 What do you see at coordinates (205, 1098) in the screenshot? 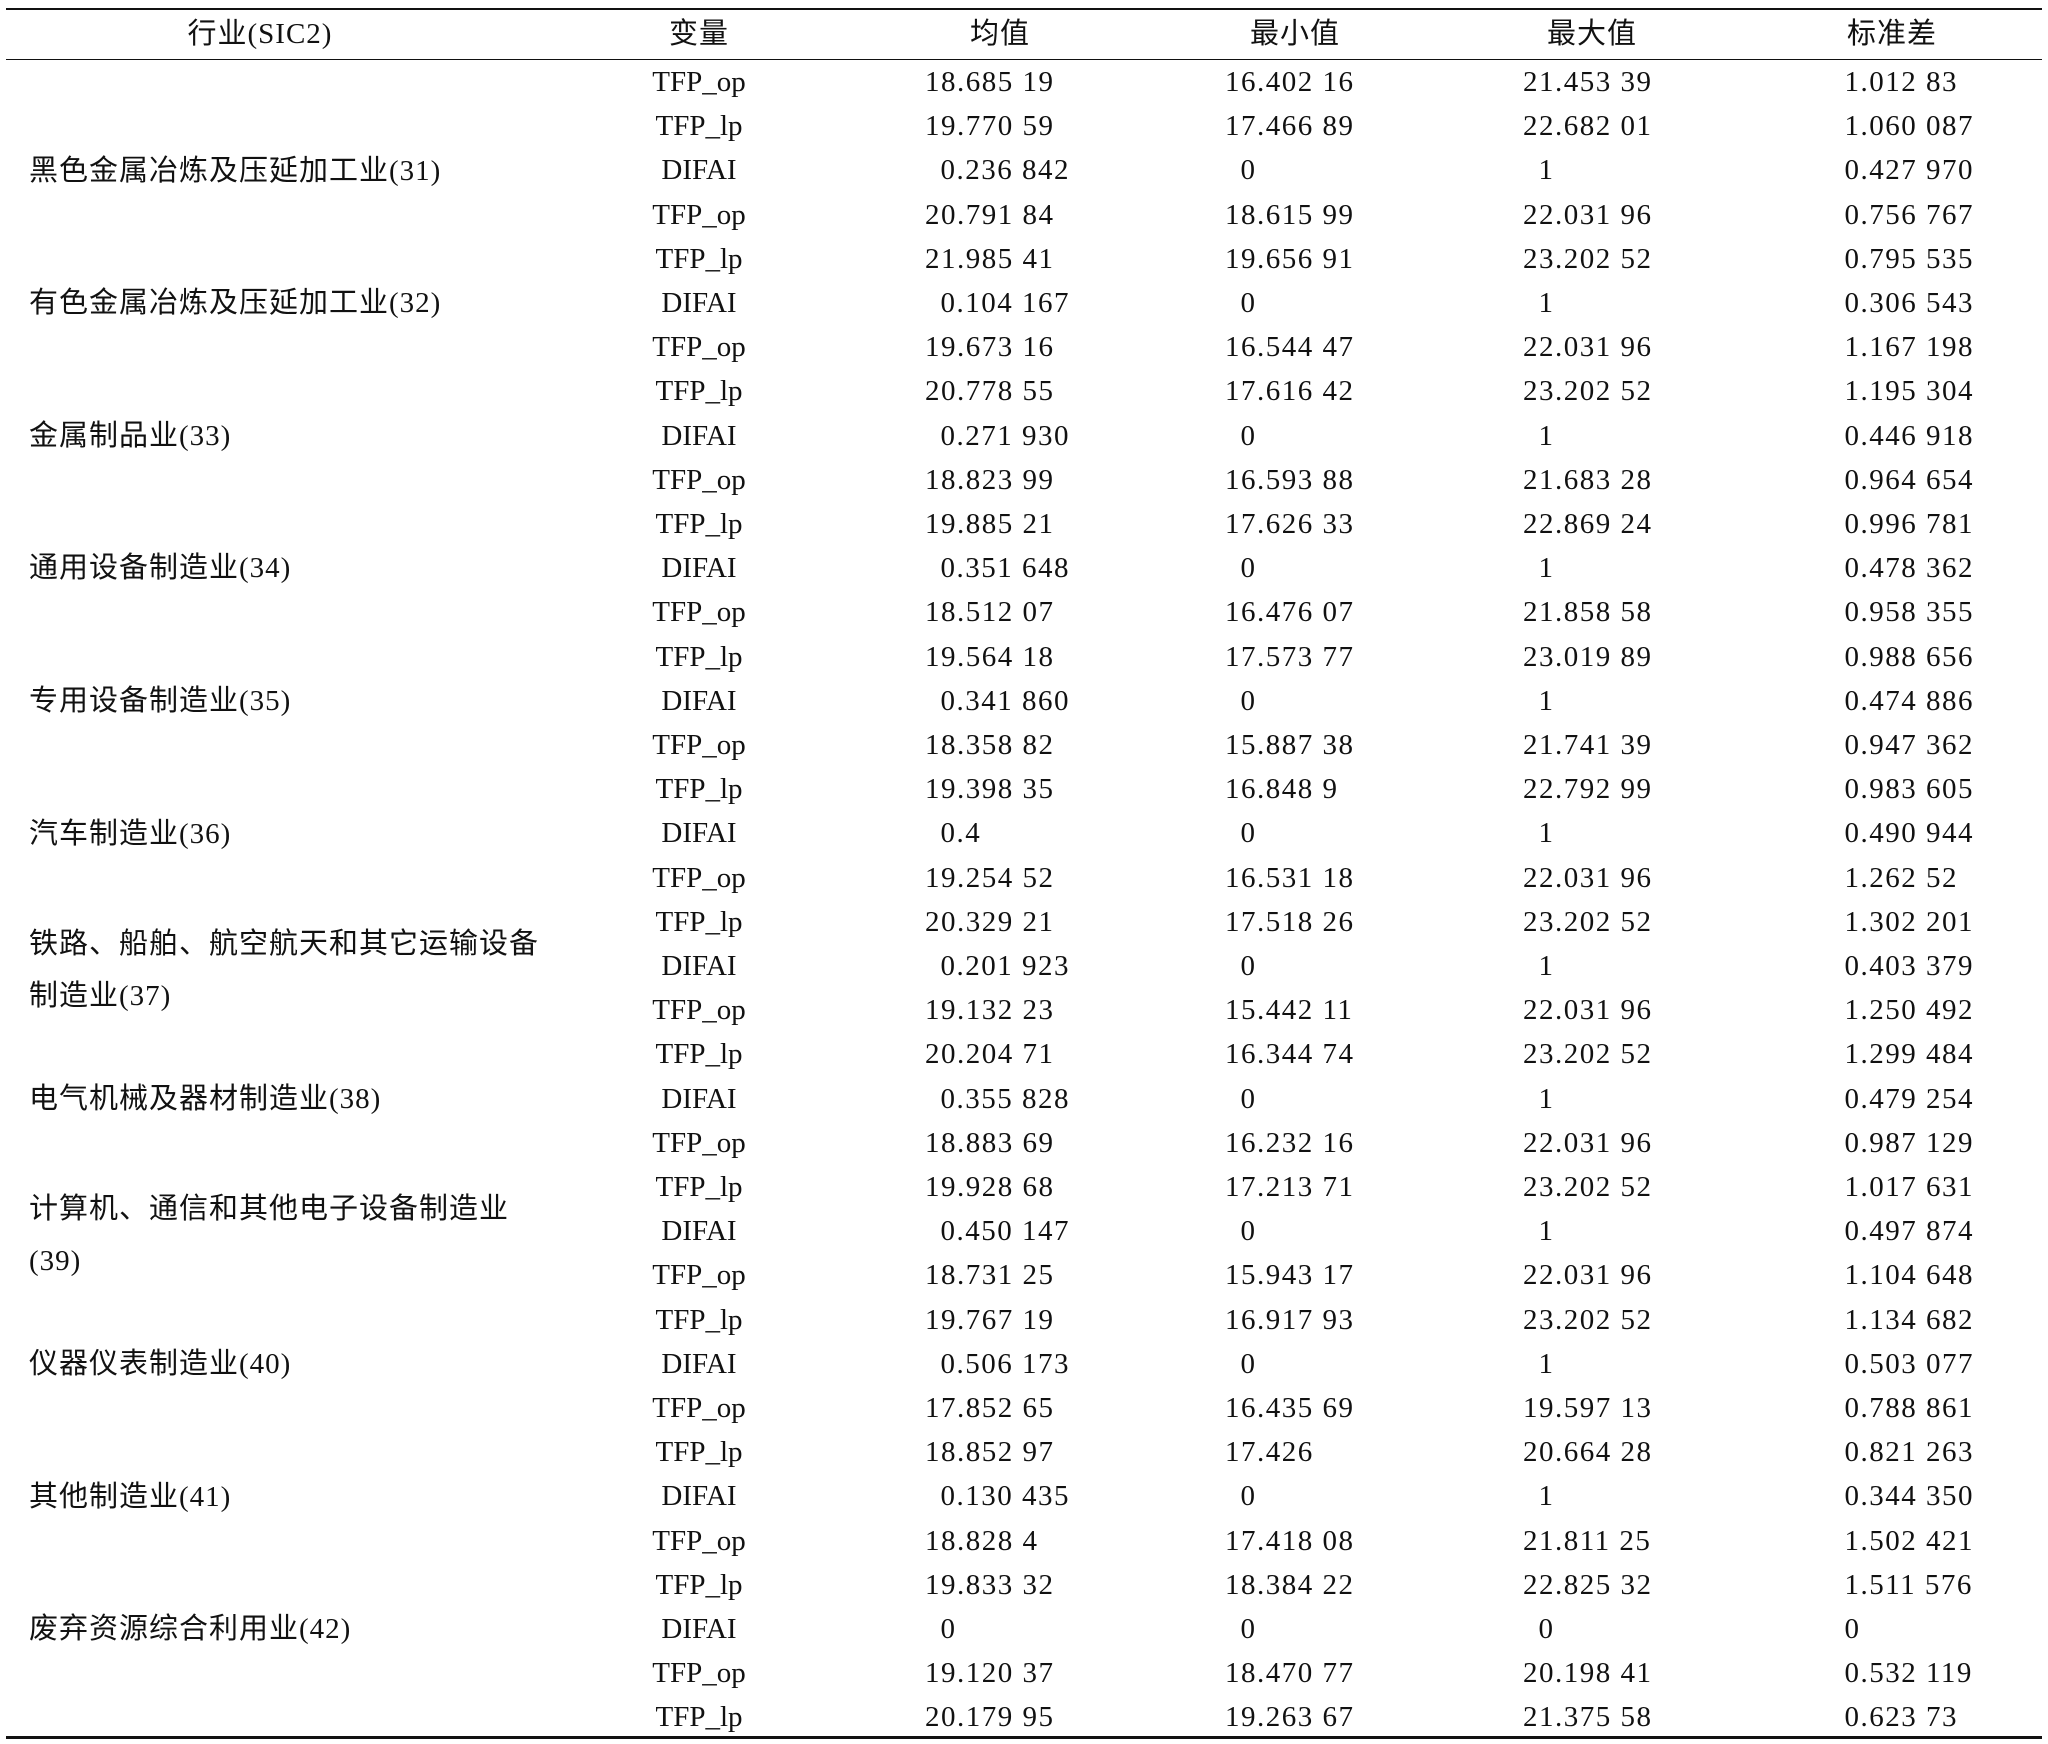
I see `industry-label: 电气机械及器材制造业(38)` at bounding box center [205, 1098].